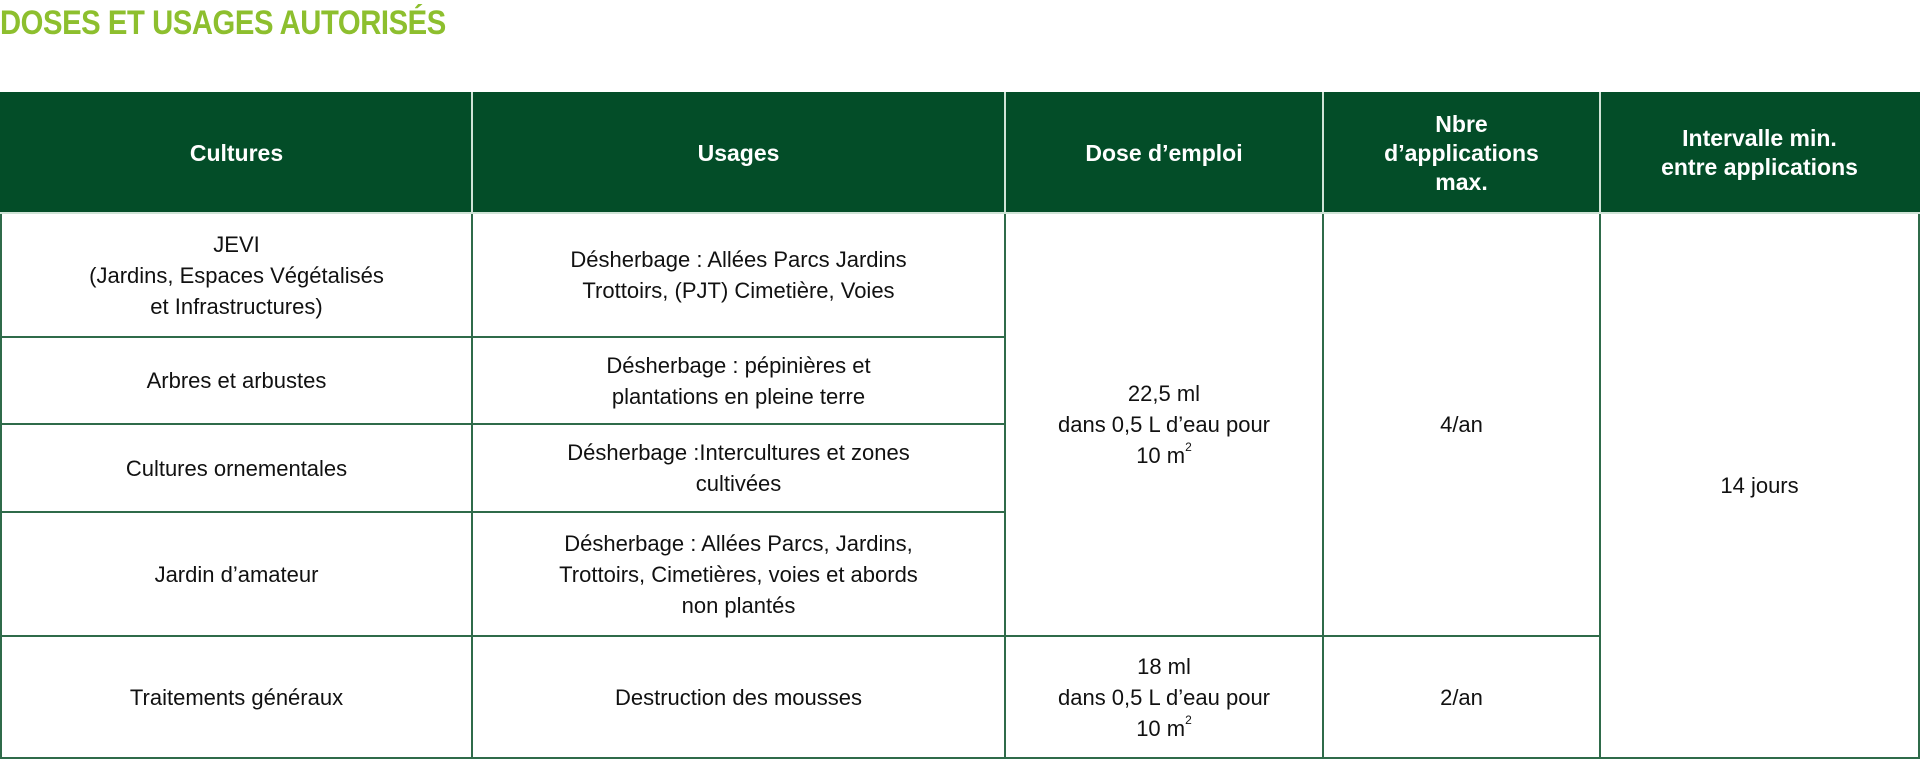 This screenshot has width=1920, height=762. I want to click on header-usages: Usages, so click(738, 153).